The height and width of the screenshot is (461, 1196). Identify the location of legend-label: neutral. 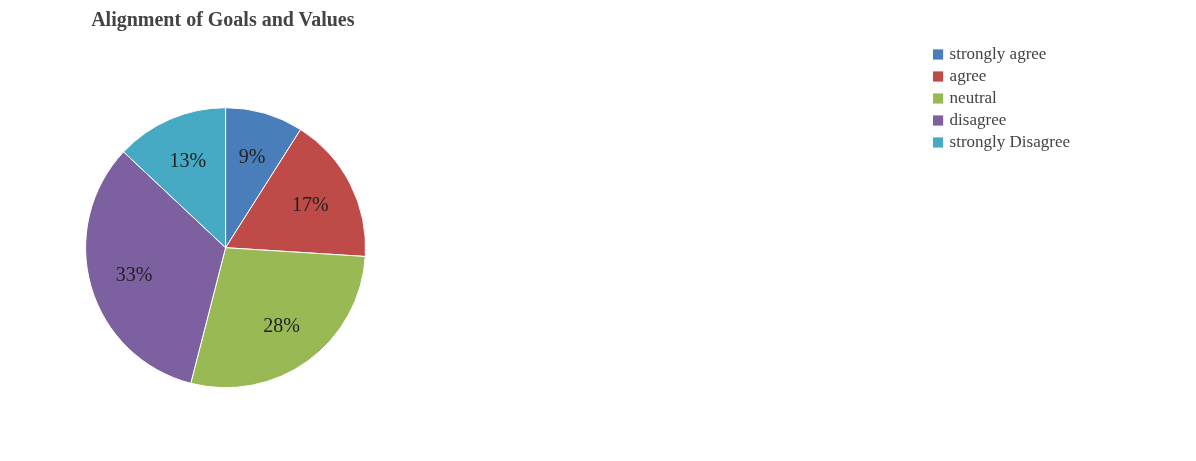
(973, 98).